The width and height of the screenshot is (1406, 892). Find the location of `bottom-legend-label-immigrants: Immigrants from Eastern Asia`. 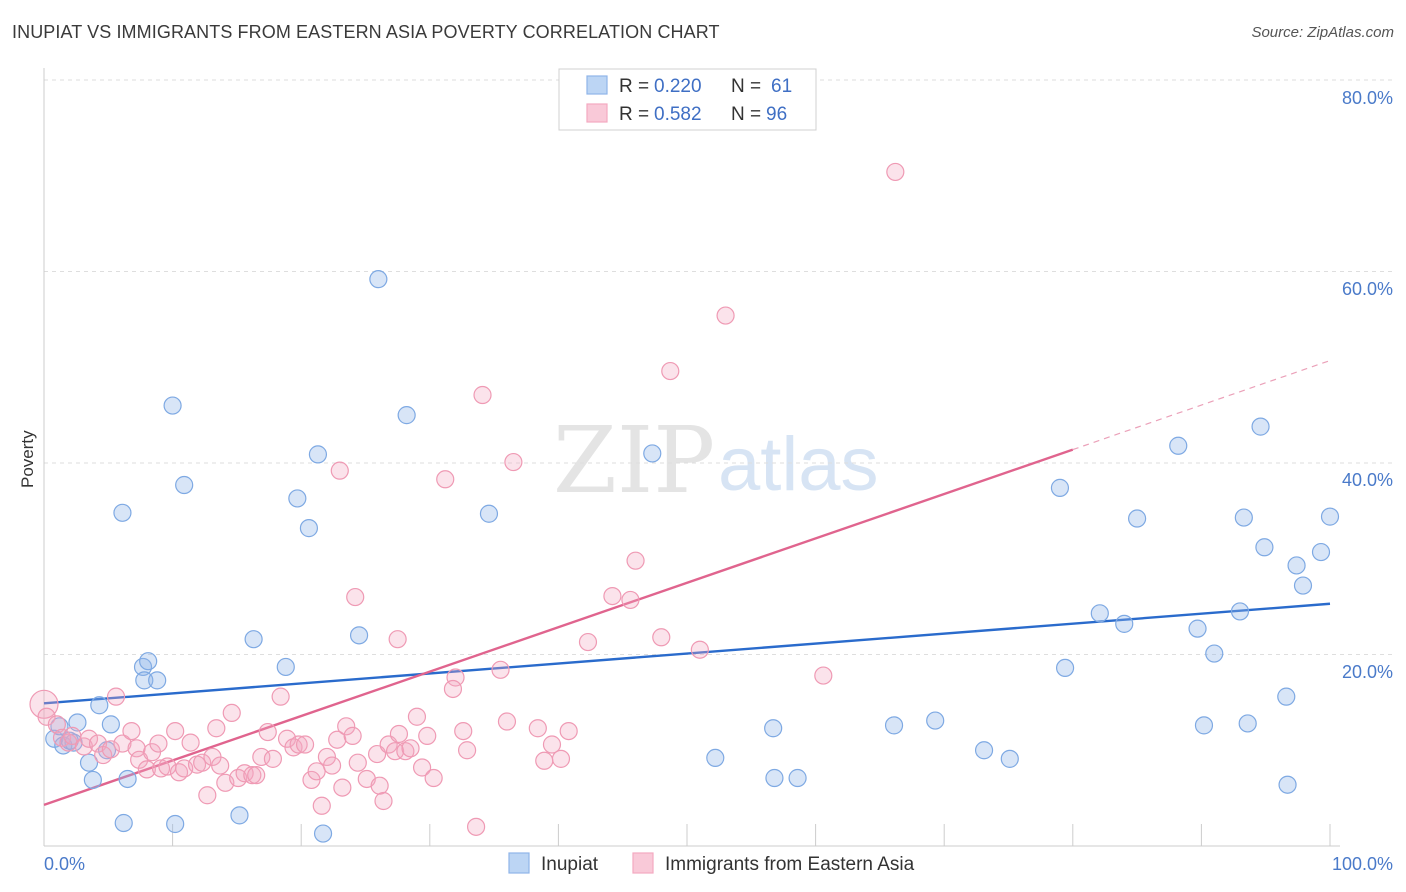

bottom-legend-label-immigrants: Immigrants from Eastern Asia is located at coordinates (790, 864).